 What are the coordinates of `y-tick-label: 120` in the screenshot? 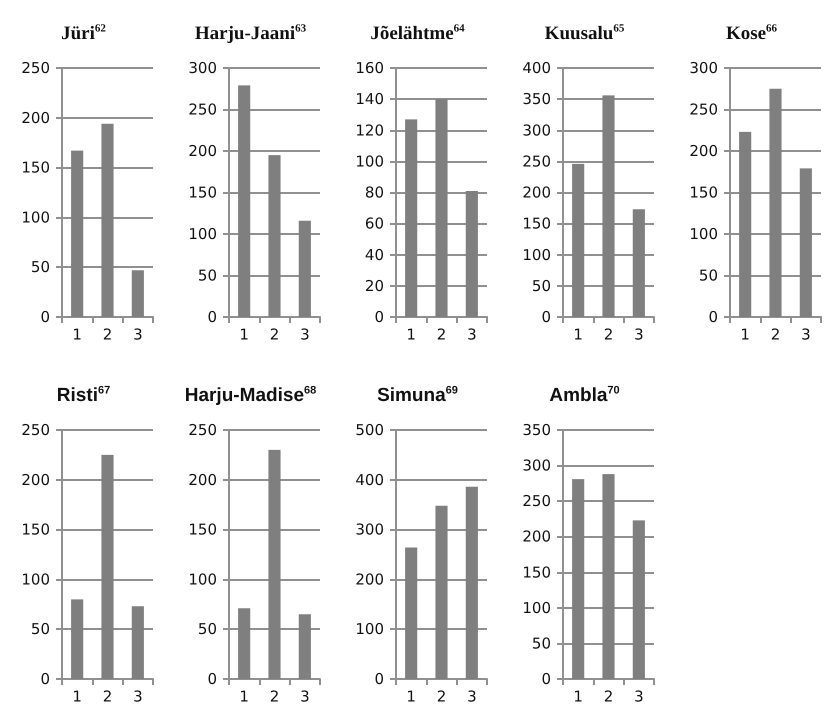 It's located at (369, 130).